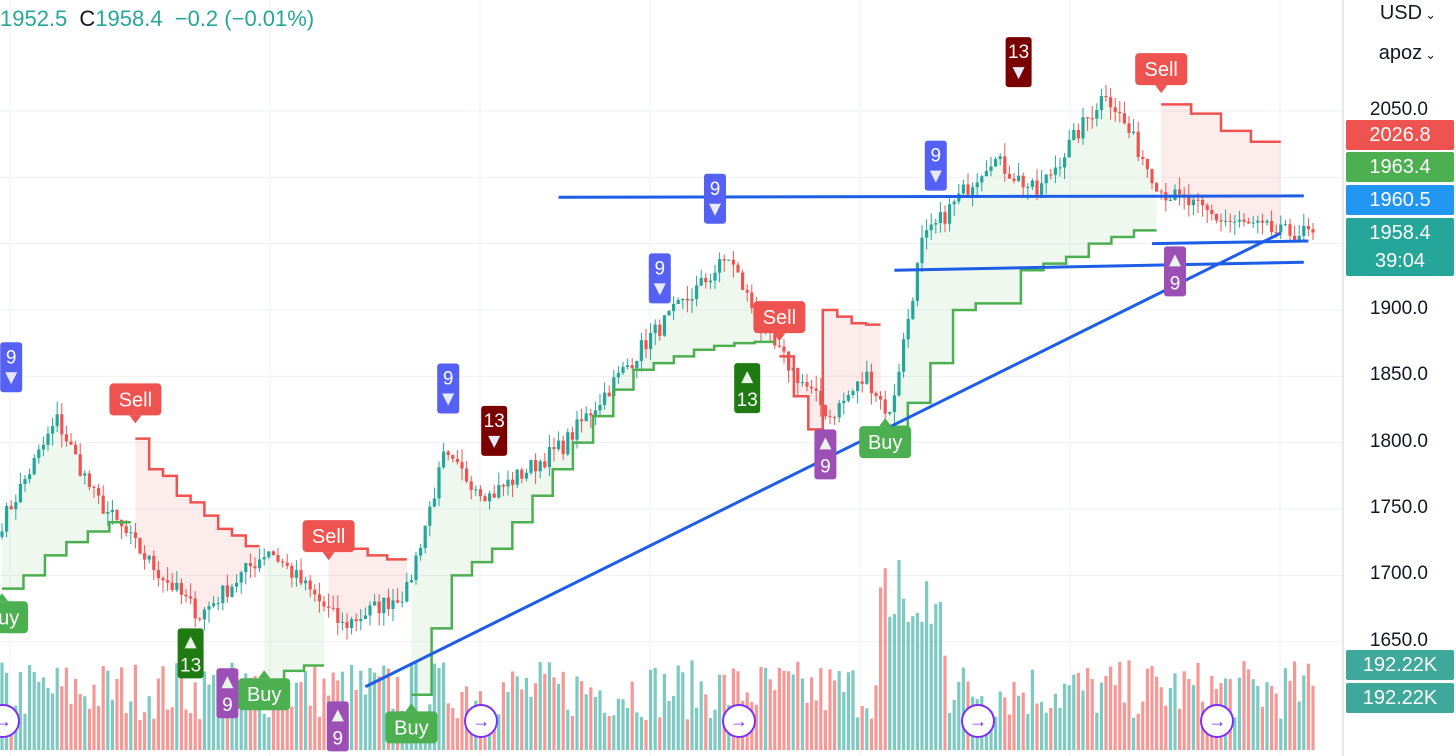 The height and width of the screenshot is (756, 1456). What do you see at coordinates (494, 430) in the screenshot?
I see `td-count-label: 13` at bounding box center [494, 430].